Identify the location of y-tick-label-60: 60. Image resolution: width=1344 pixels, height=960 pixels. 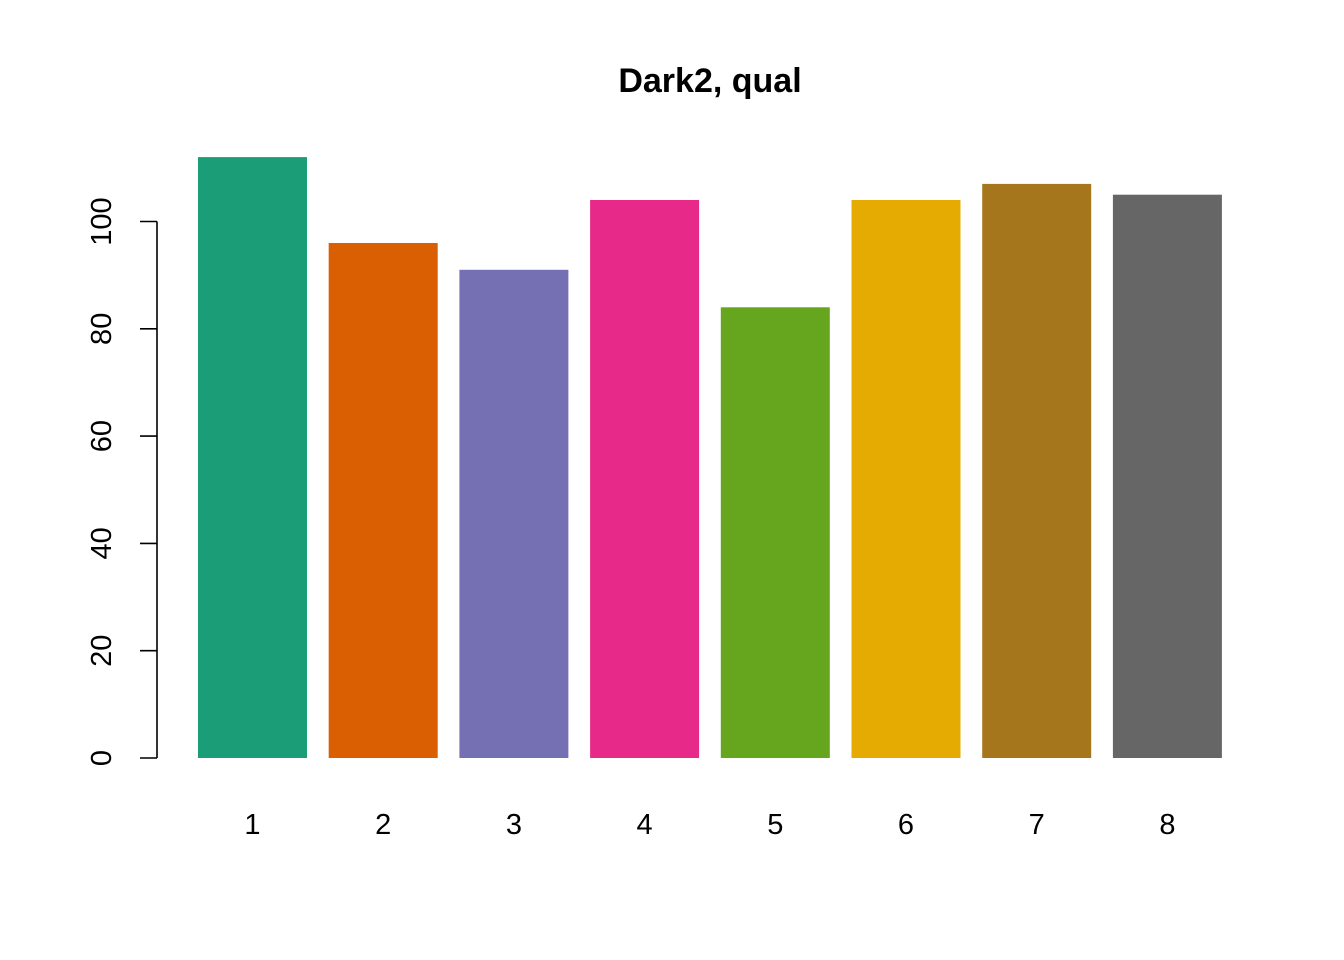
(102, 436).